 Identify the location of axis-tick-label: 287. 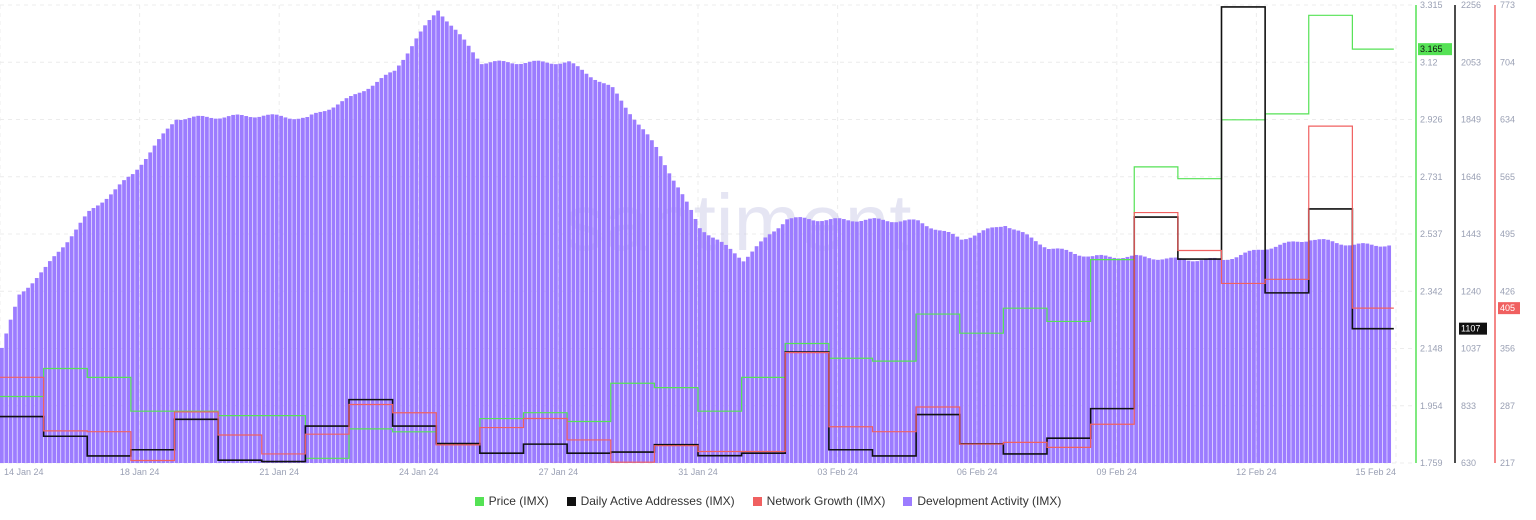
(1507, 406).